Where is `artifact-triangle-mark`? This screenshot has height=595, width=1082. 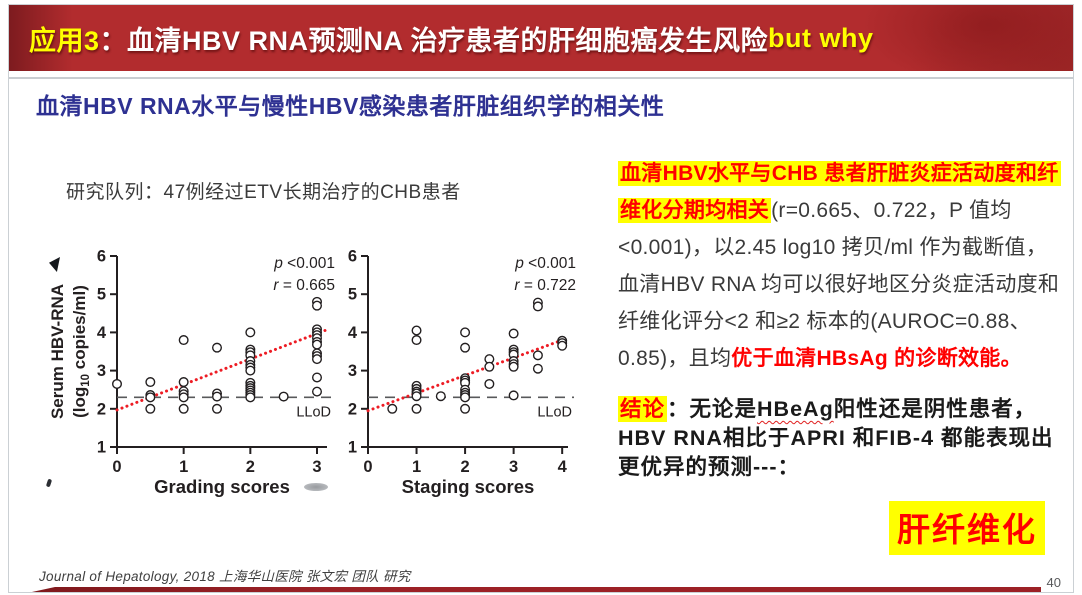 artifact-triangle-mark is located at coordinates (54, 264).